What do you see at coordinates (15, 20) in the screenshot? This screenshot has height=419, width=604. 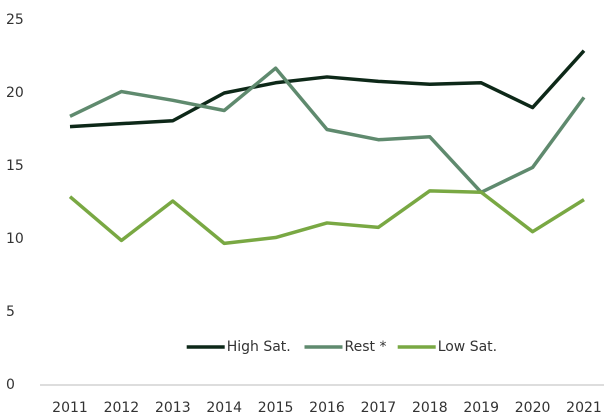 I see `y-tick-label: 25` at bounding box center [15, 20].